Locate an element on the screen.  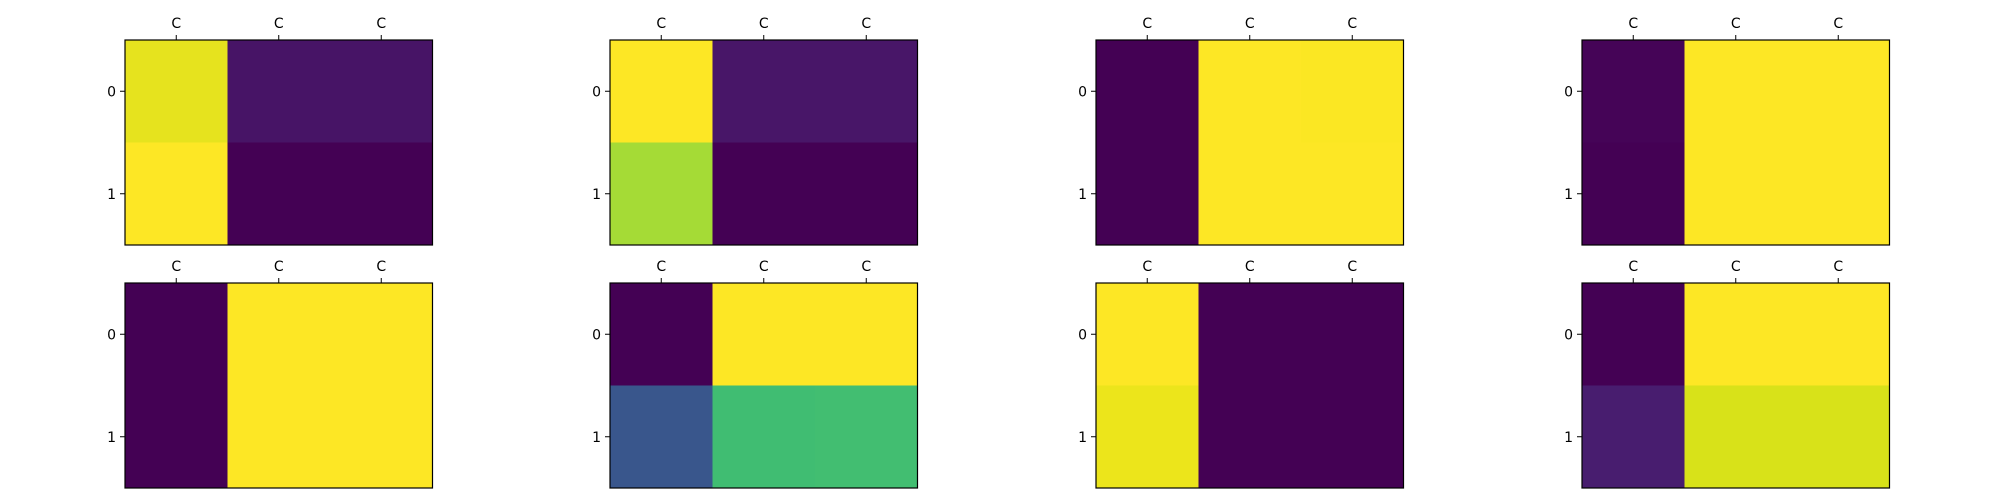
heatmap-panel-7: C C C 0 1 is located at coordinates (1241, 374).